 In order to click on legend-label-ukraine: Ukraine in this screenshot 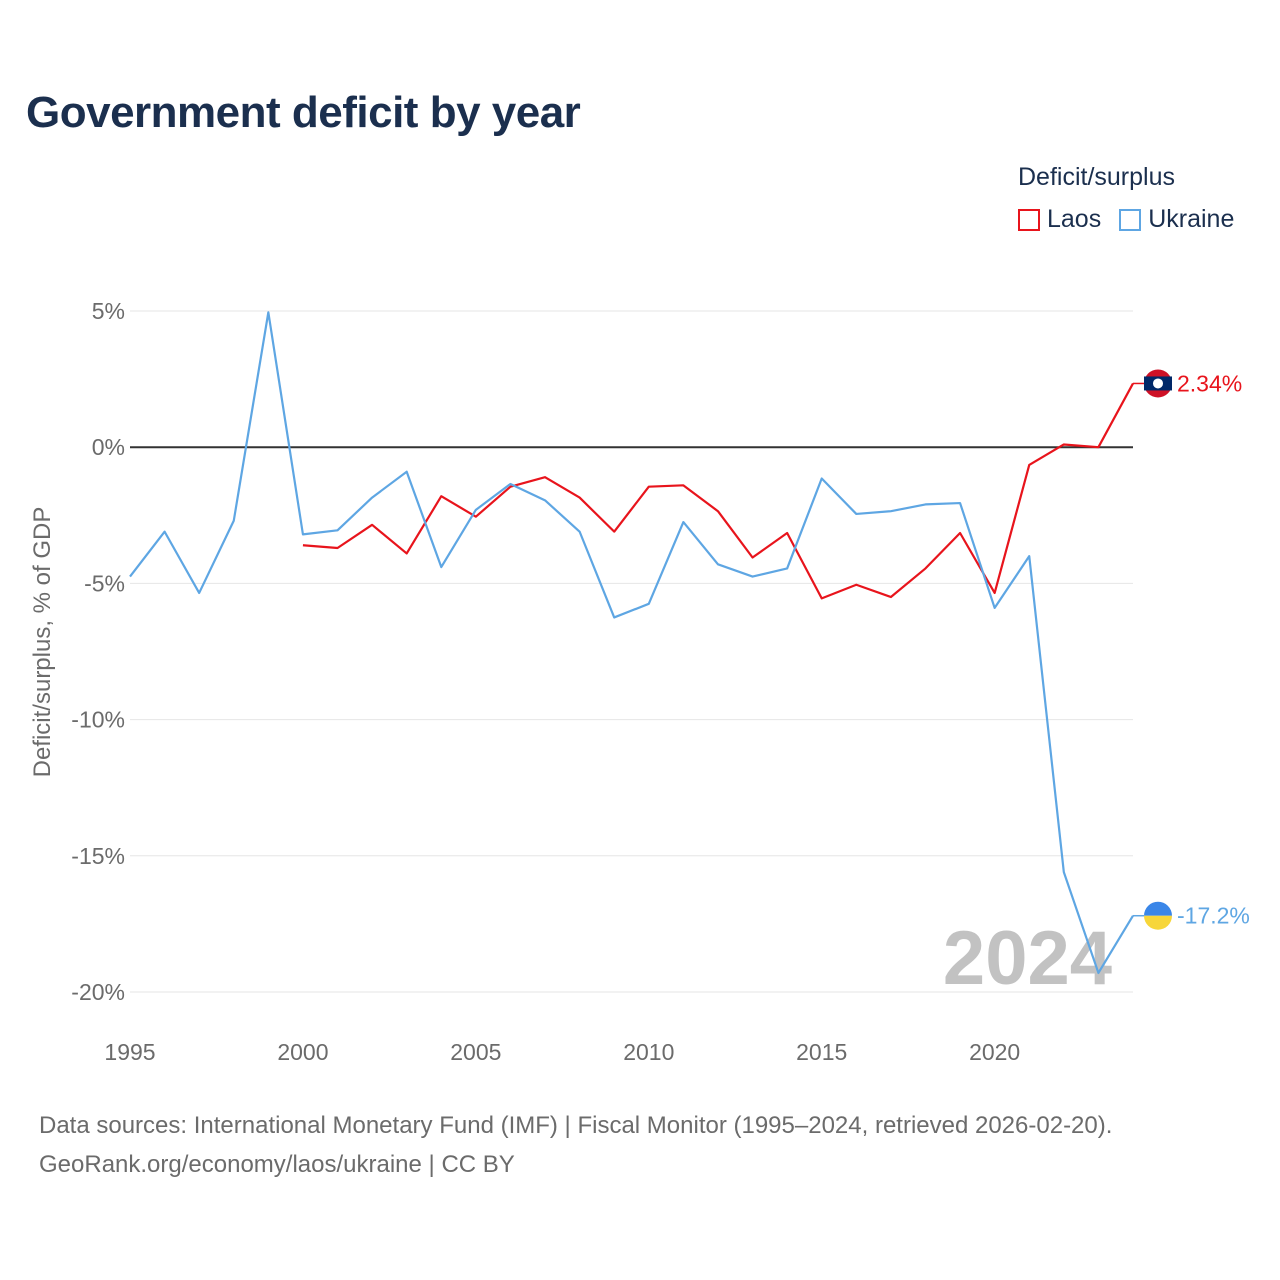, I will do `click(1191, 219)`.